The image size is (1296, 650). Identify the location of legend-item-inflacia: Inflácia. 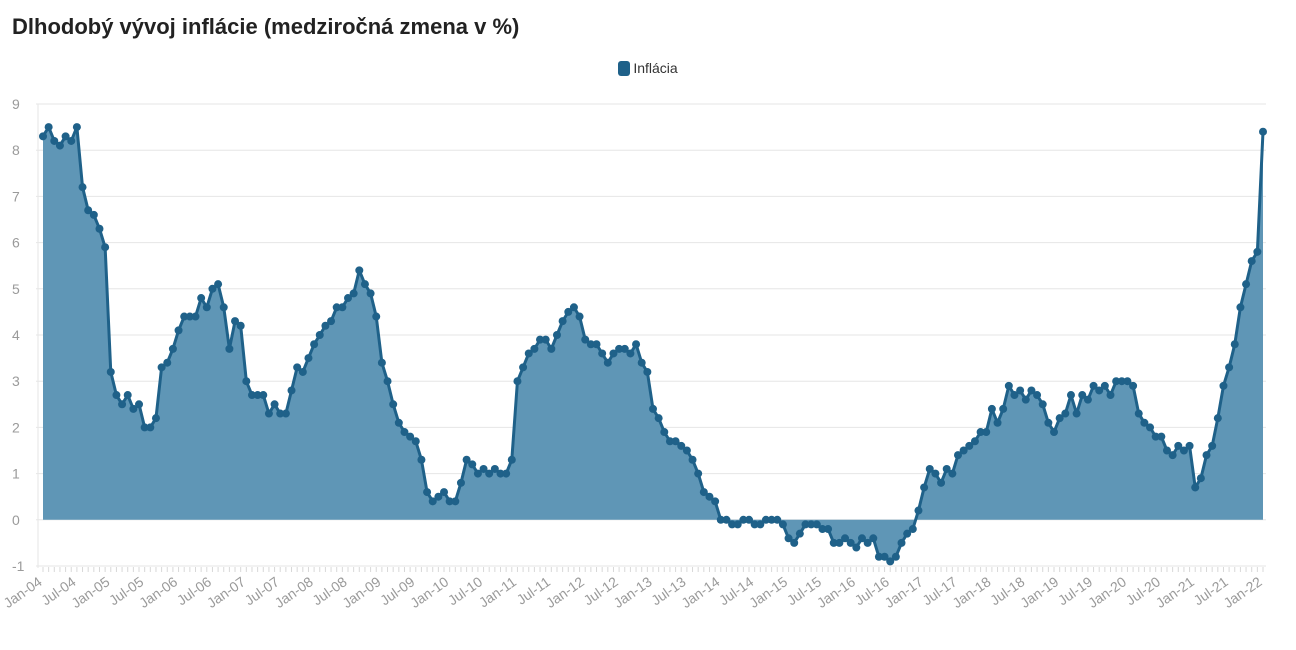
(648, 68).